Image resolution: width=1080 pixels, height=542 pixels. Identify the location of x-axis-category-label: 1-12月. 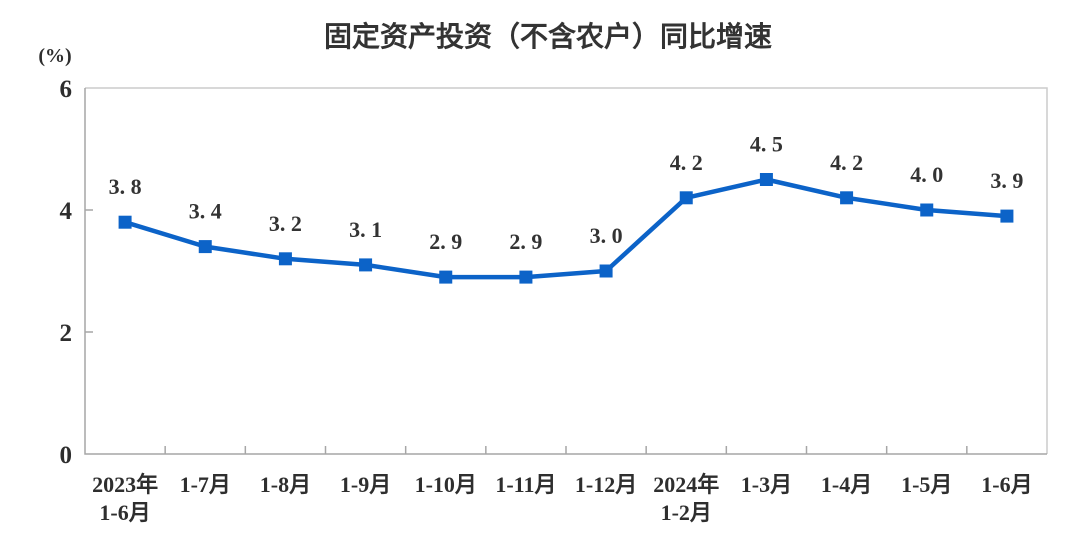
(606, 484).